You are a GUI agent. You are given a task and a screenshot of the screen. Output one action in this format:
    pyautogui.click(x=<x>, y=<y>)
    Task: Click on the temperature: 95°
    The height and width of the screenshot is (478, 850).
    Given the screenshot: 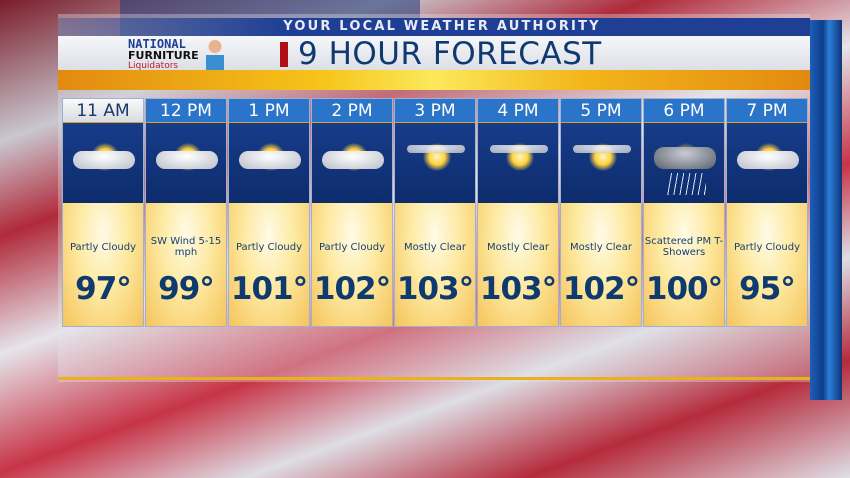 What is the action you would take?
    pyautogui.click(x=767, y=289)
    